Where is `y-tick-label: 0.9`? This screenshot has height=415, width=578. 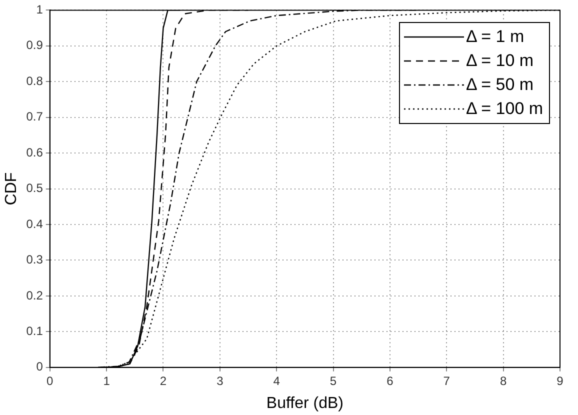
y-tick-label: 0.9 is located at coordinates (35, 45).